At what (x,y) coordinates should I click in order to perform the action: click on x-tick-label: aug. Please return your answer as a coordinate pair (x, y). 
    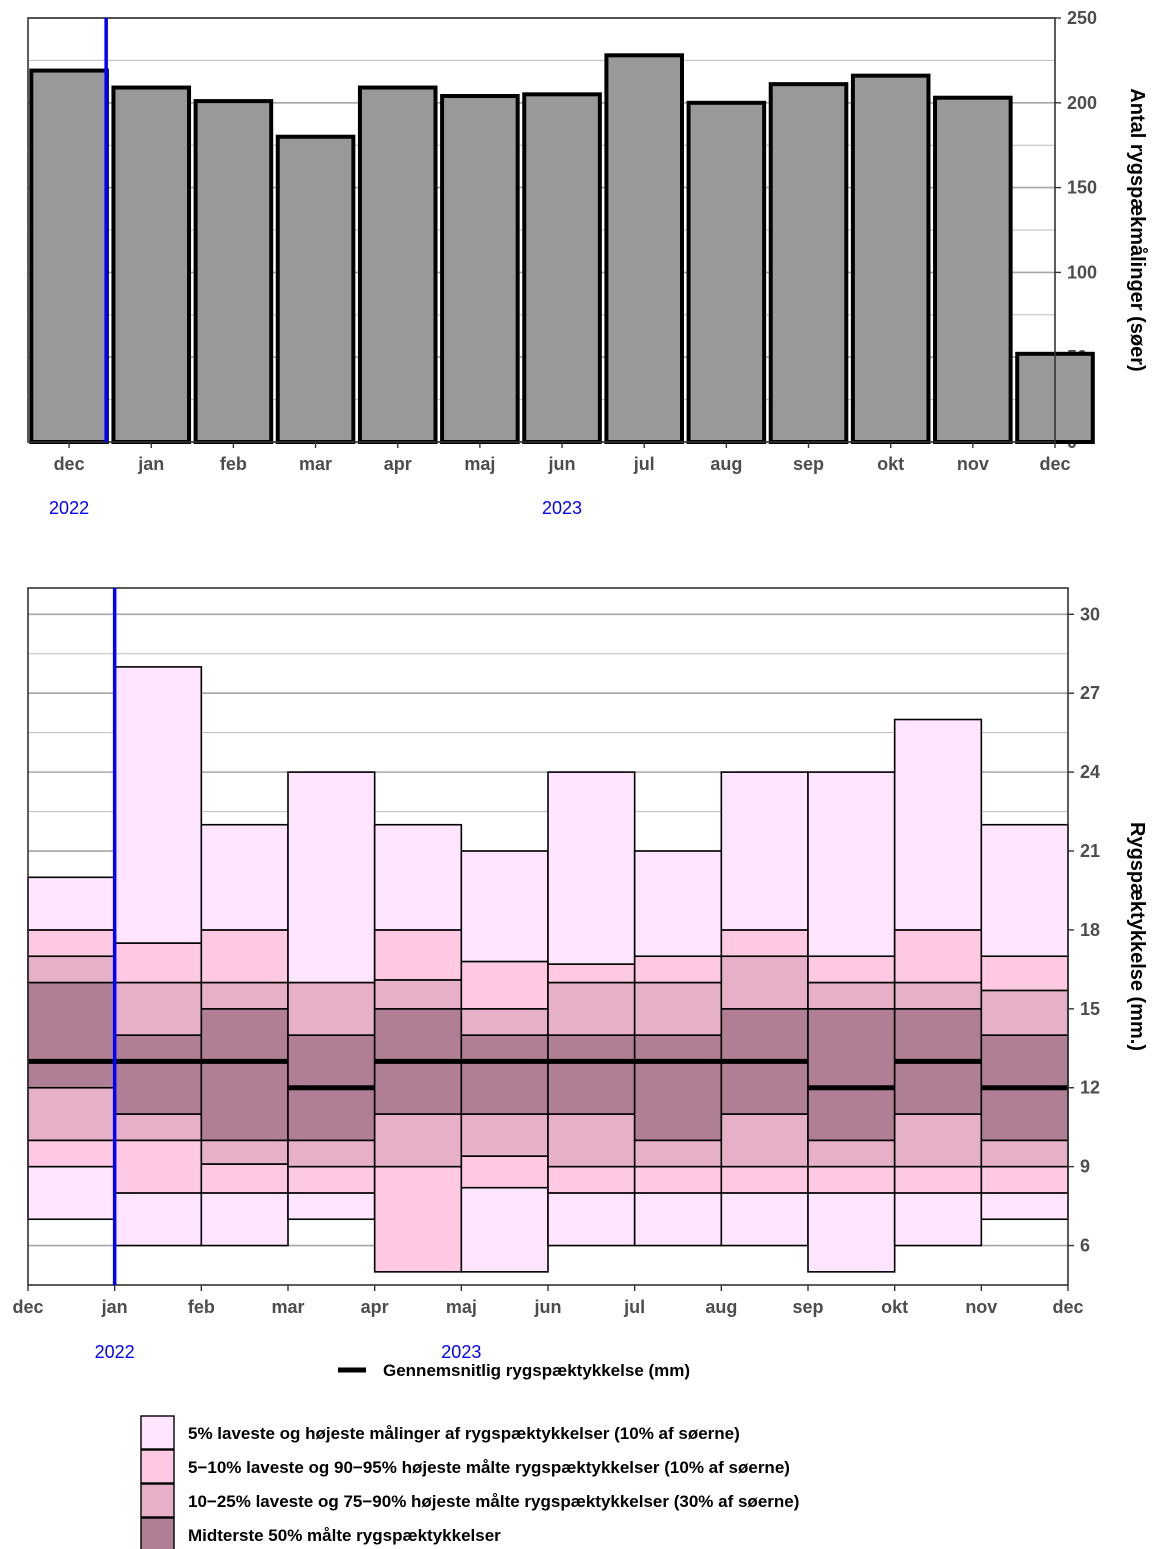
    Looking at the image, I should click on (726, 464).